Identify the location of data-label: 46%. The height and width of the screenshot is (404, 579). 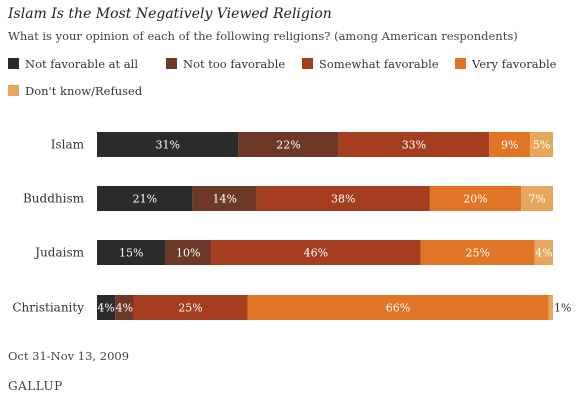
(316, 253).